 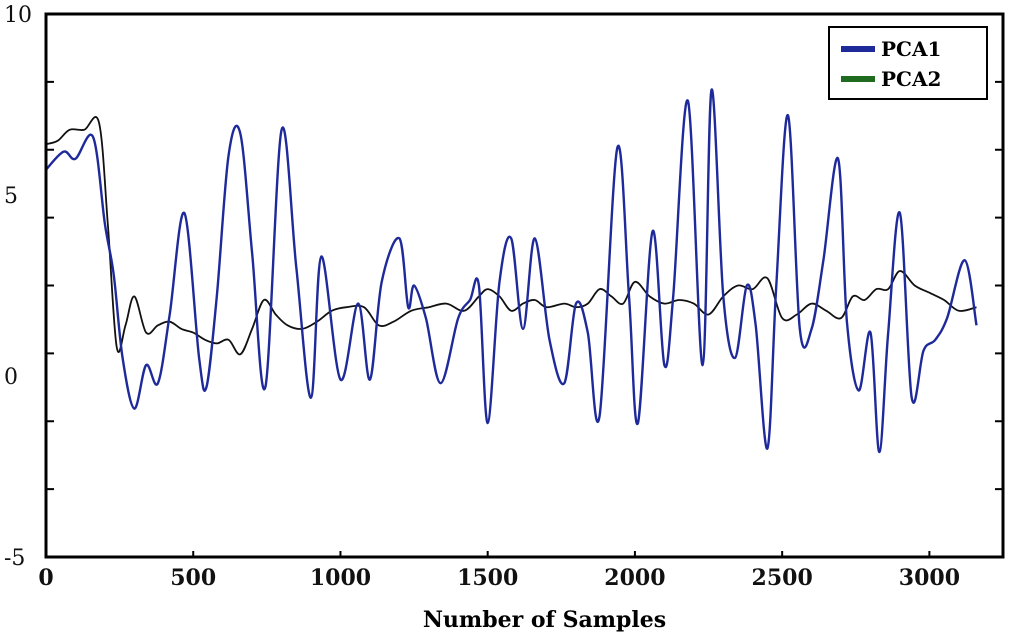 What do you see at coordinates (340, 578) in the screenshot?
I see `x-tick-label: 1000` at bounding box center [340, 578].